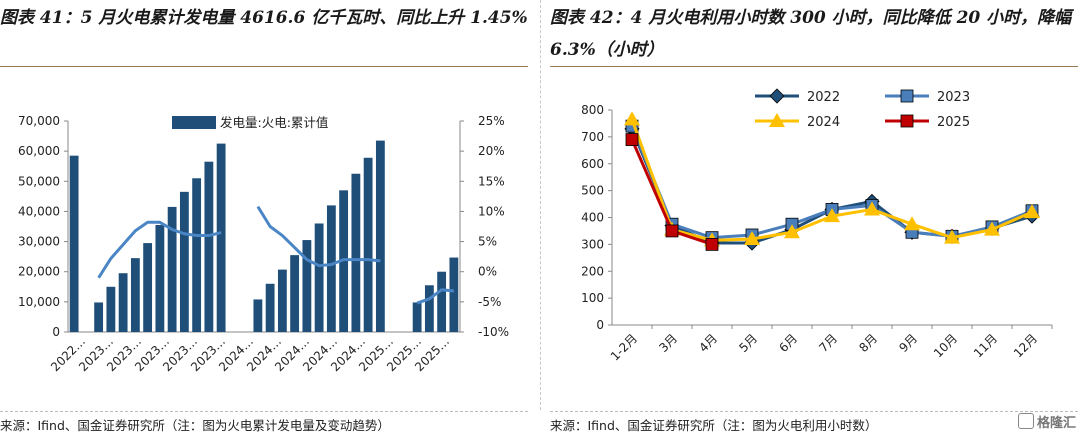 Image resolution: width=1080 pixels, height=439 pixels. I want to click on left-y-tick-label: 40,000, so click(39, 211).